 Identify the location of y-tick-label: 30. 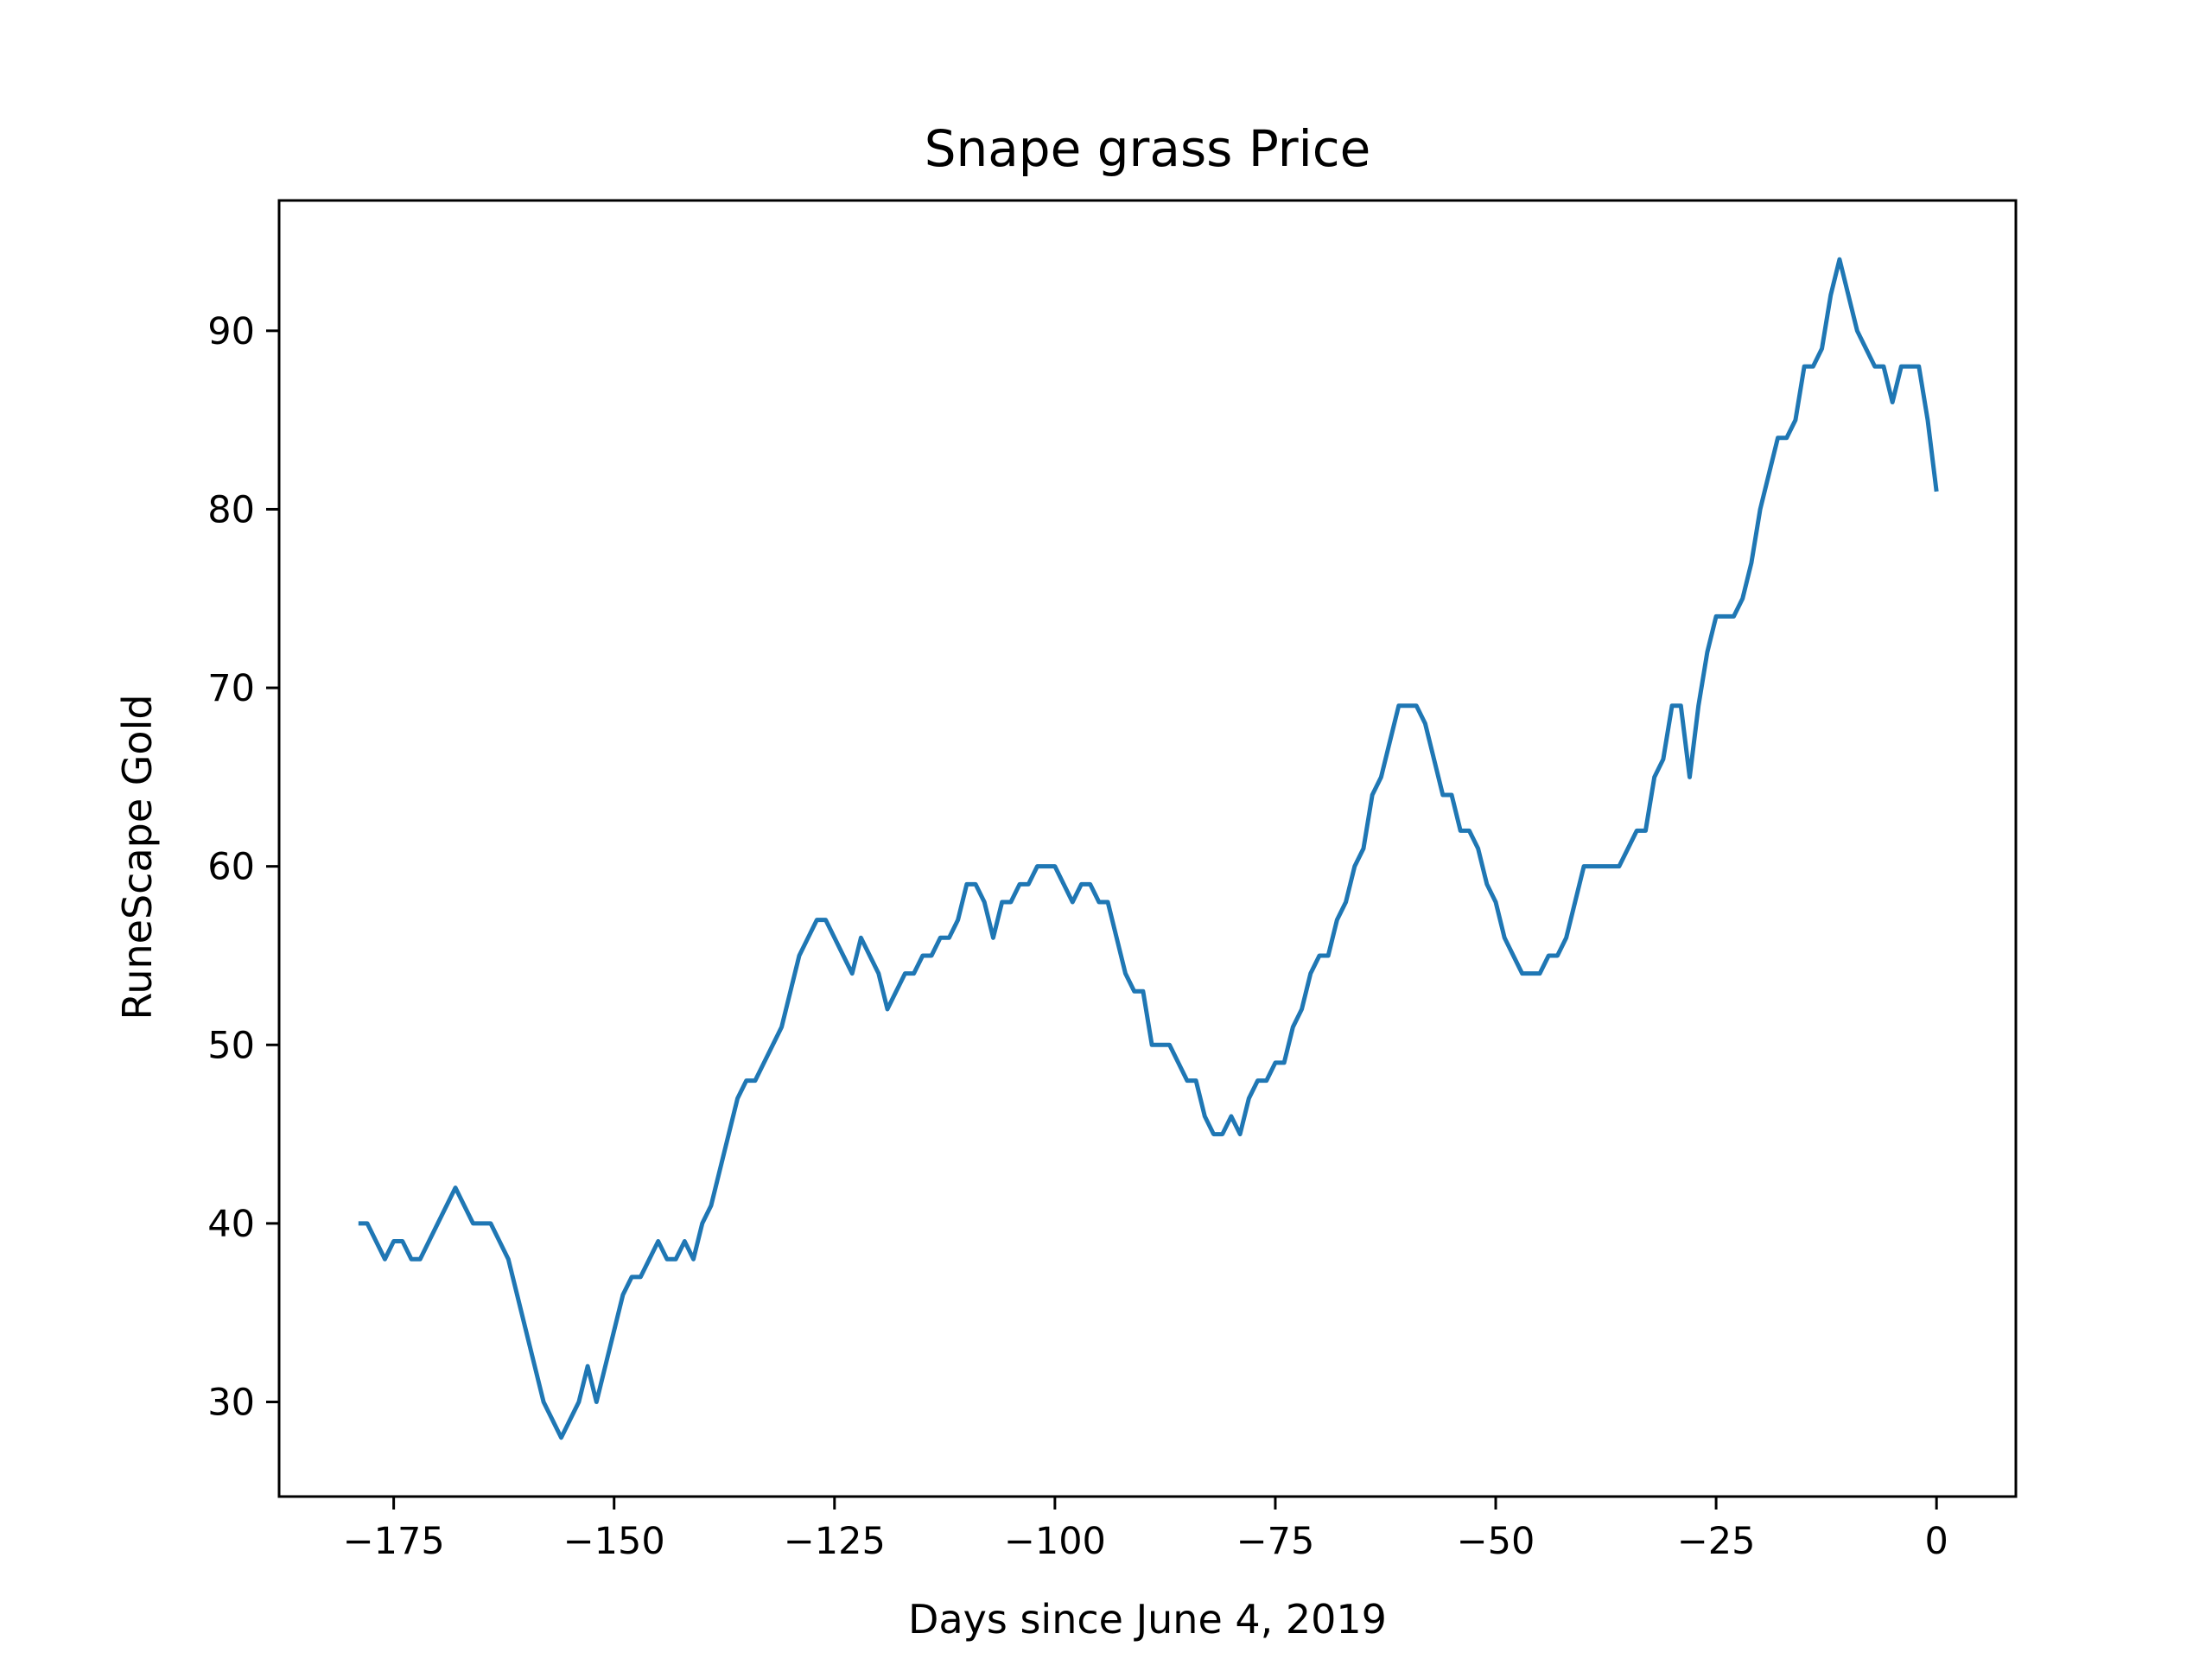
(231, 1402).